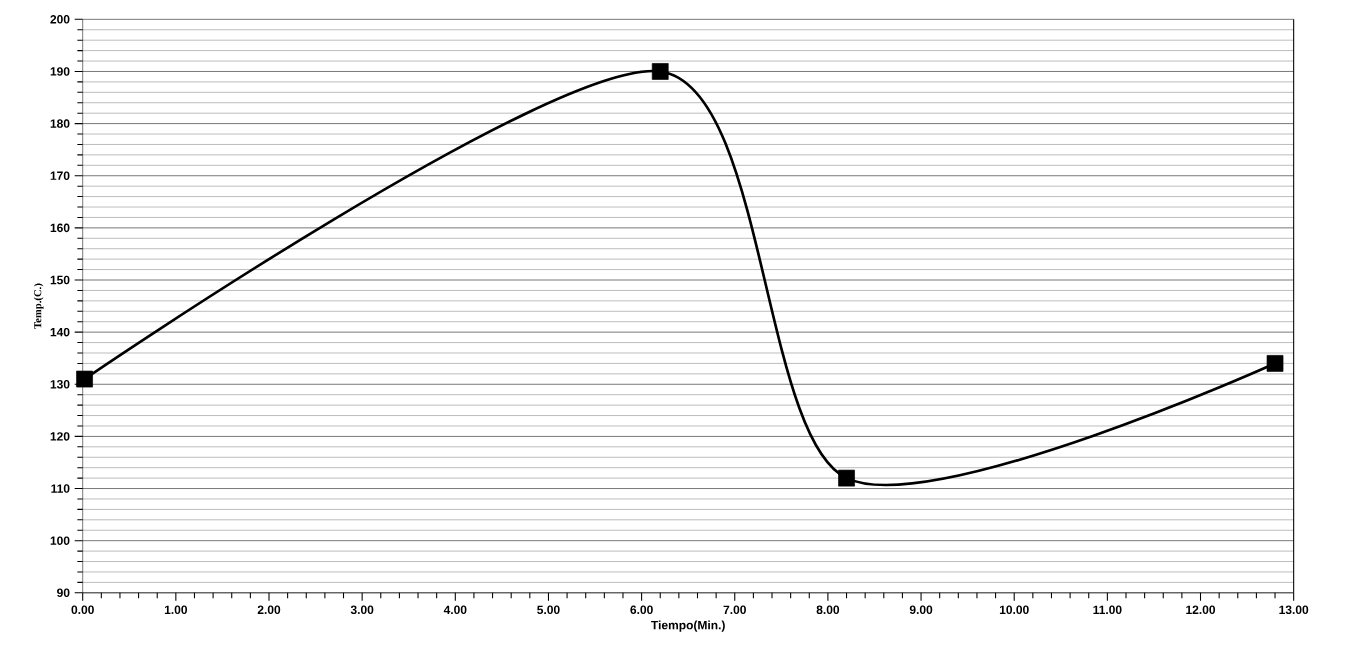 This screenshot has width=1355, height=646. I want to click on y-tick-label: 130, so click(60, 384).